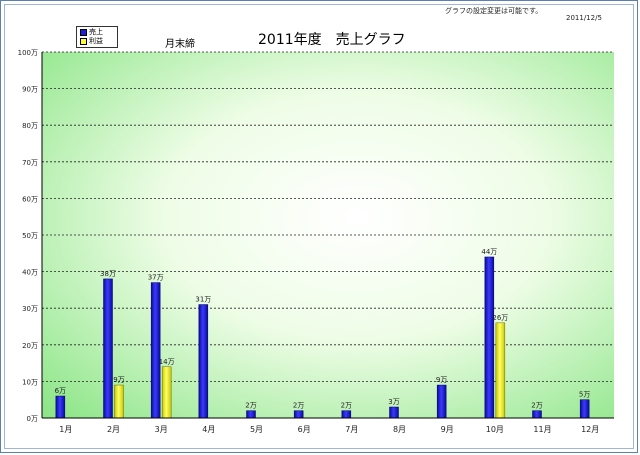 Image resolution: width=640 pixels, height=455 pixels. I want to click on data-label: 14万, so click(167, 362).